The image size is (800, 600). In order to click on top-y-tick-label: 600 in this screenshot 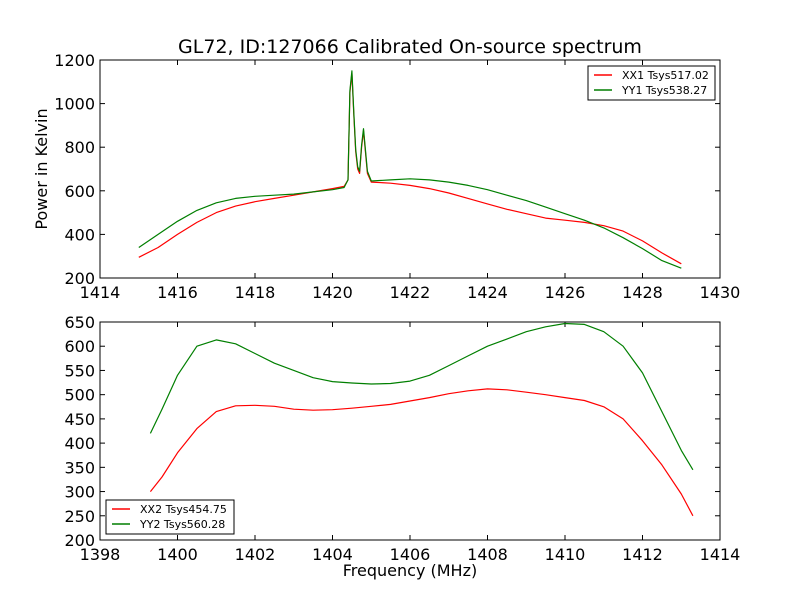, I will do `click(79, 191)`.